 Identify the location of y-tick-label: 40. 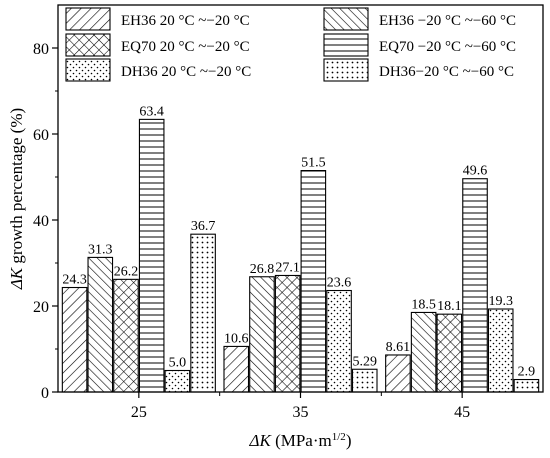
(41, 221).